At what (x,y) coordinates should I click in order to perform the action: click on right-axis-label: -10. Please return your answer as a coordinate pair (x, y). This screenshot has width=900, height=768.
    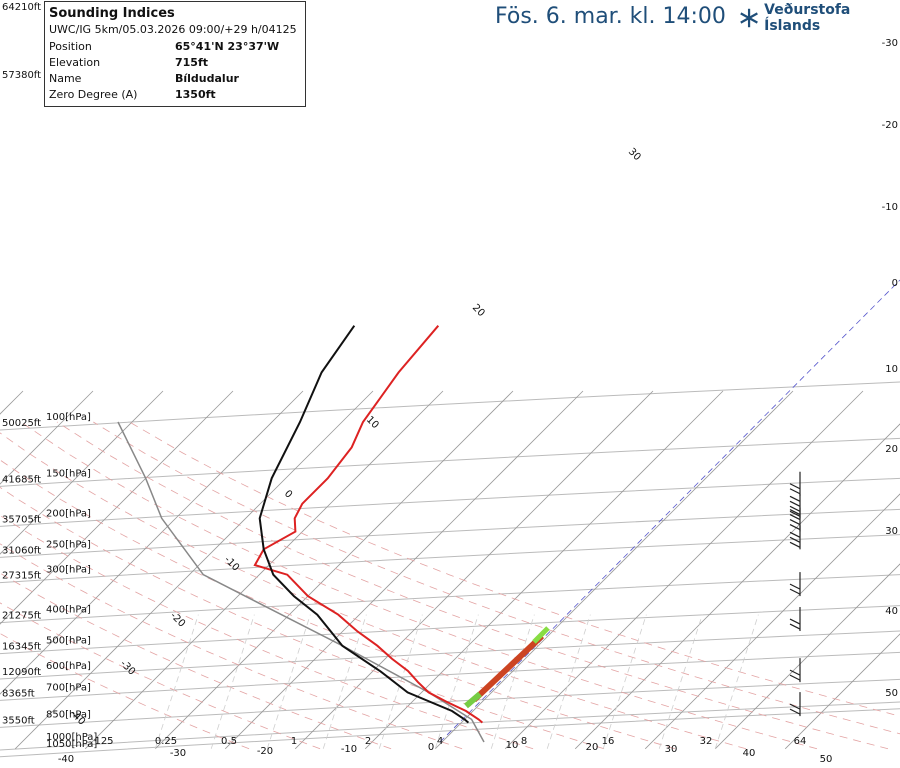
    Looking at the image, I should click on (890, 207).